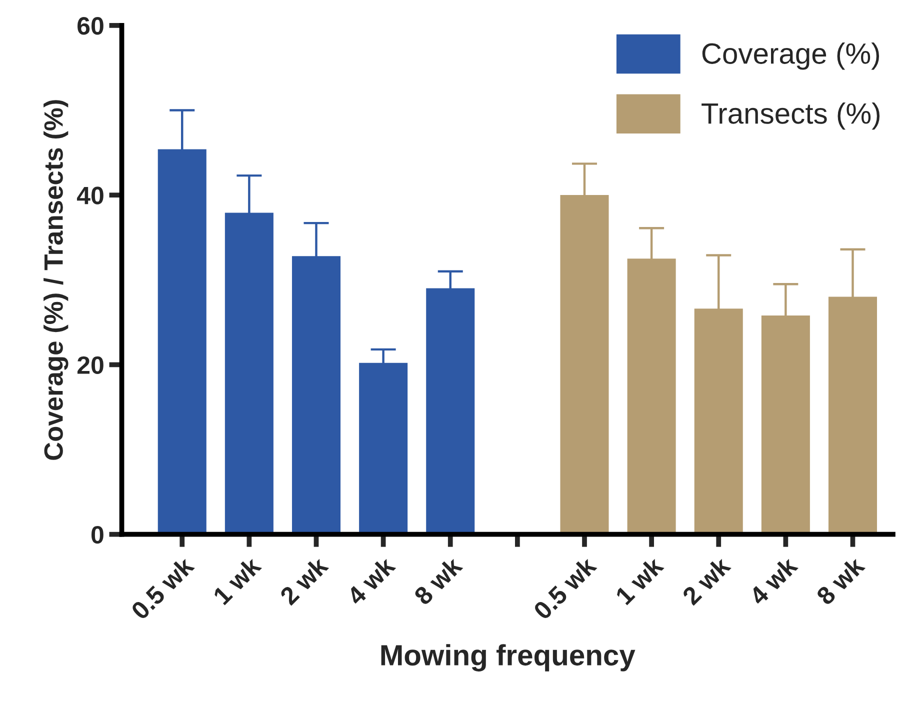 The width and height of the screenshot is (902, 727). What do you see at coordinates (791, 116) in the screenshot?
I see `legend-label: Transects (%)` at bounding box center [791, 116].